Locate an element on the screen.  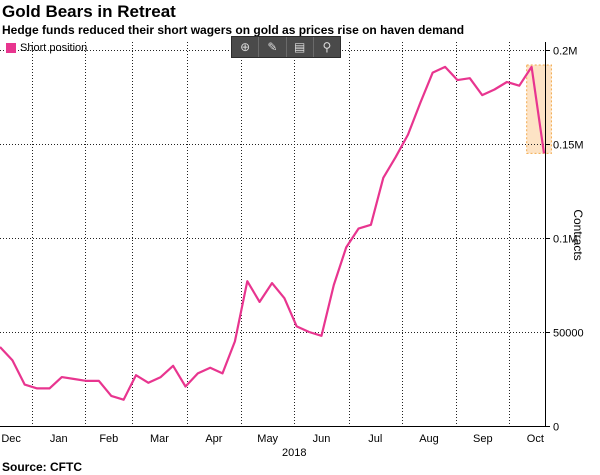
x-tick-label: Jun is located at coordinates (322, 439).